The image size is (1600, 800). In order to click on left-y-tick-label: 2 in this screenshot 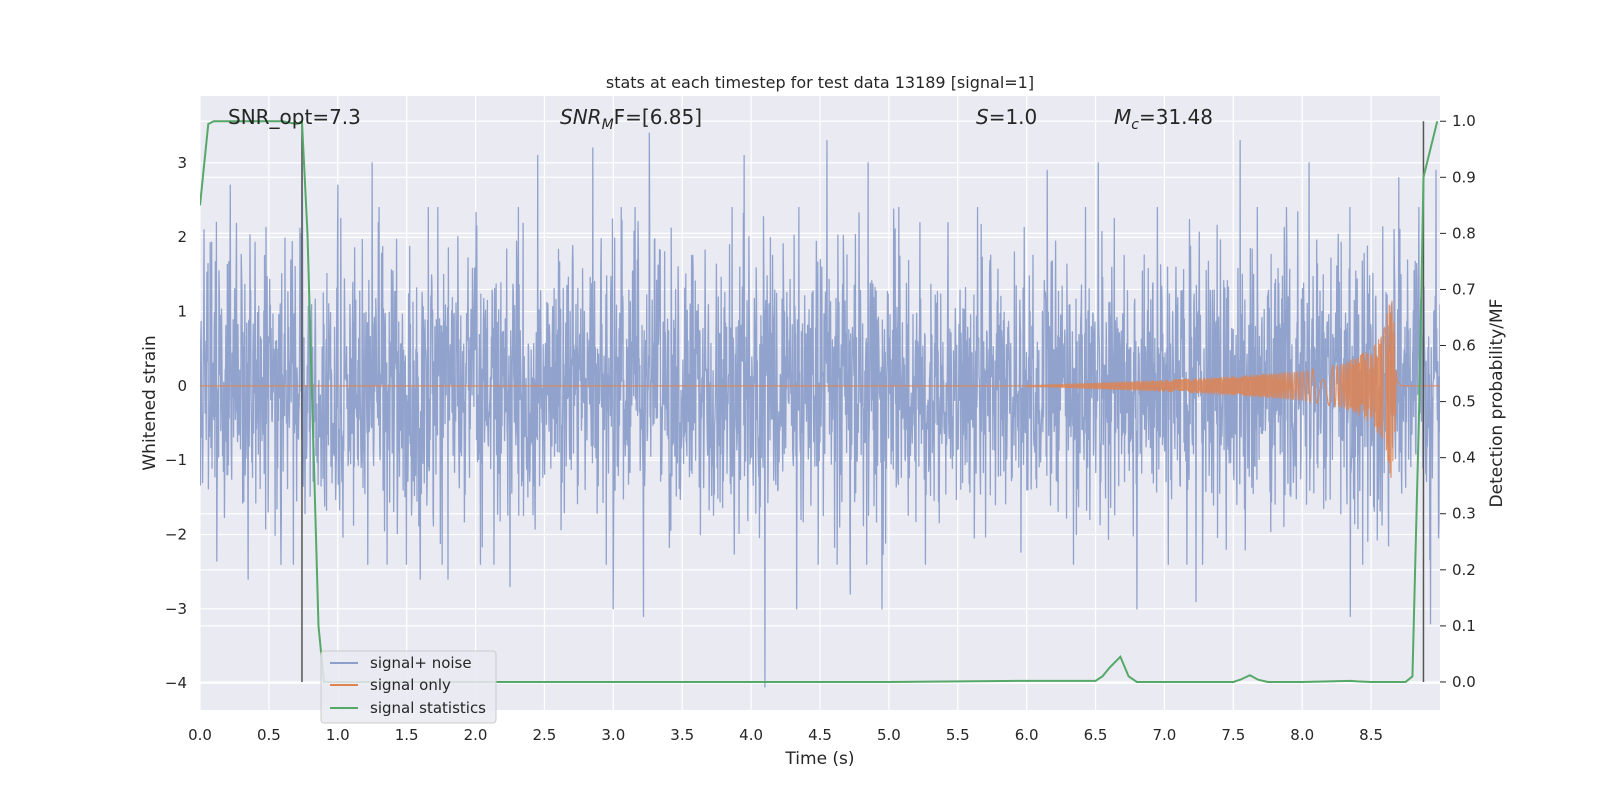, I will do `click(182, 237)`.